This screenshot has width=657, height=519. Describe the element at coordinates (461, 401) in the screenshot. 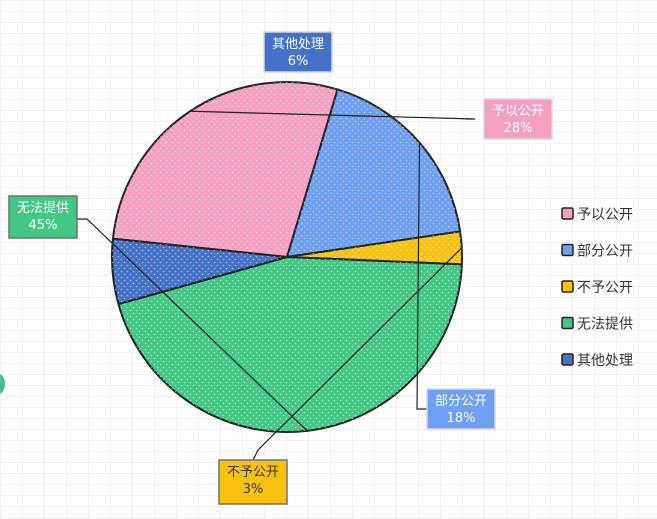

I see `data-label-name-1: 部分公开` at that location.